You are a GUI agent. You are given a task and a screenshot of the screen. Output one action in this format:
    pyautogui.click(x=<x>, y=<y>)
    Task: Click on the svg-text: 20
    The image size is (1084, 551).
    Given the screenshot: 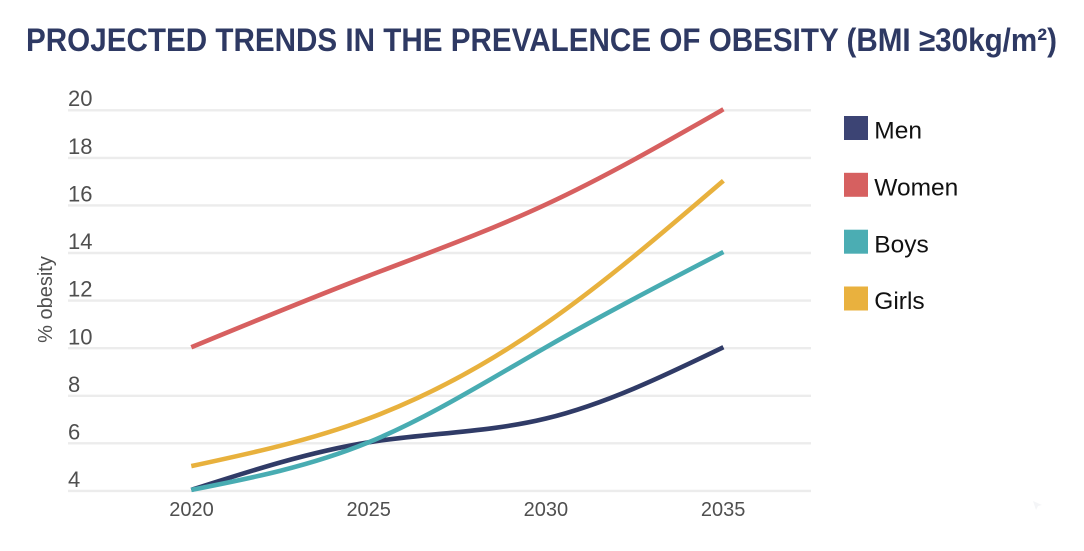 What is the action you would take?
    pyautogui.click(x=80, y=98)
    